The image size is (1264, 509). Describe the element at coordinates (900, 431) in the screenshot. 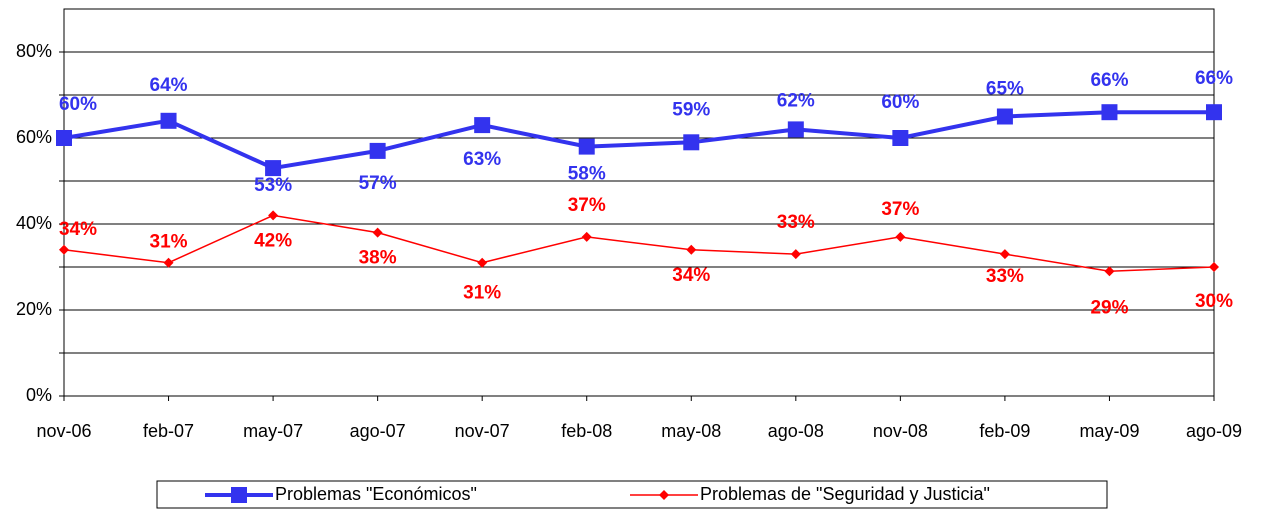

I see `x-tick-label: nov-08` at that location.